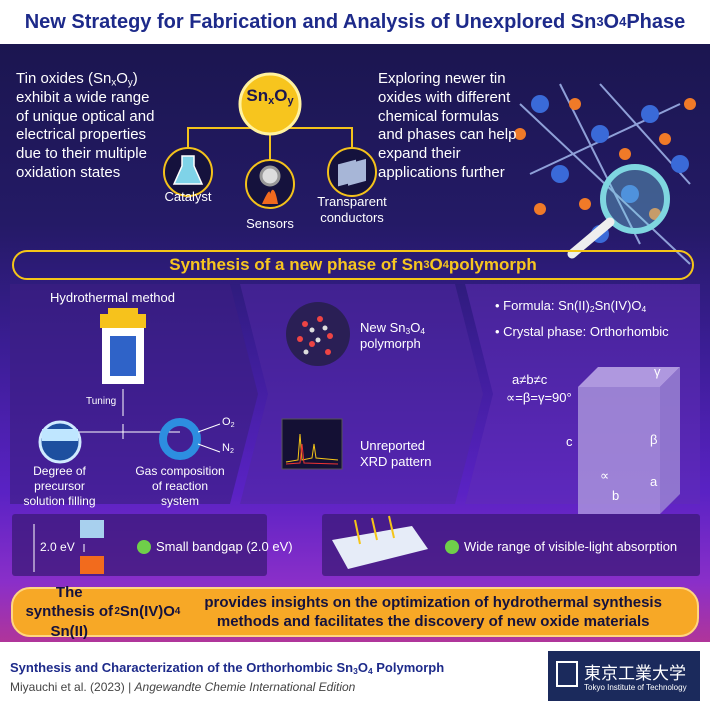  I want to click on center-label: SnxOy, so click(270, 96).